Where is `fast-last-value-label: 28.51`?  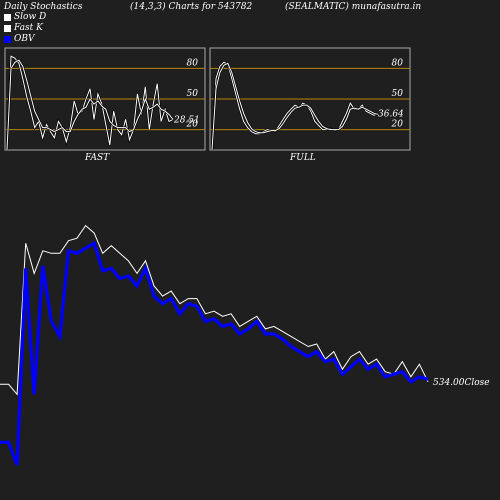
fast-last-value-label: 28.51 is located at coordinates (186, 120).